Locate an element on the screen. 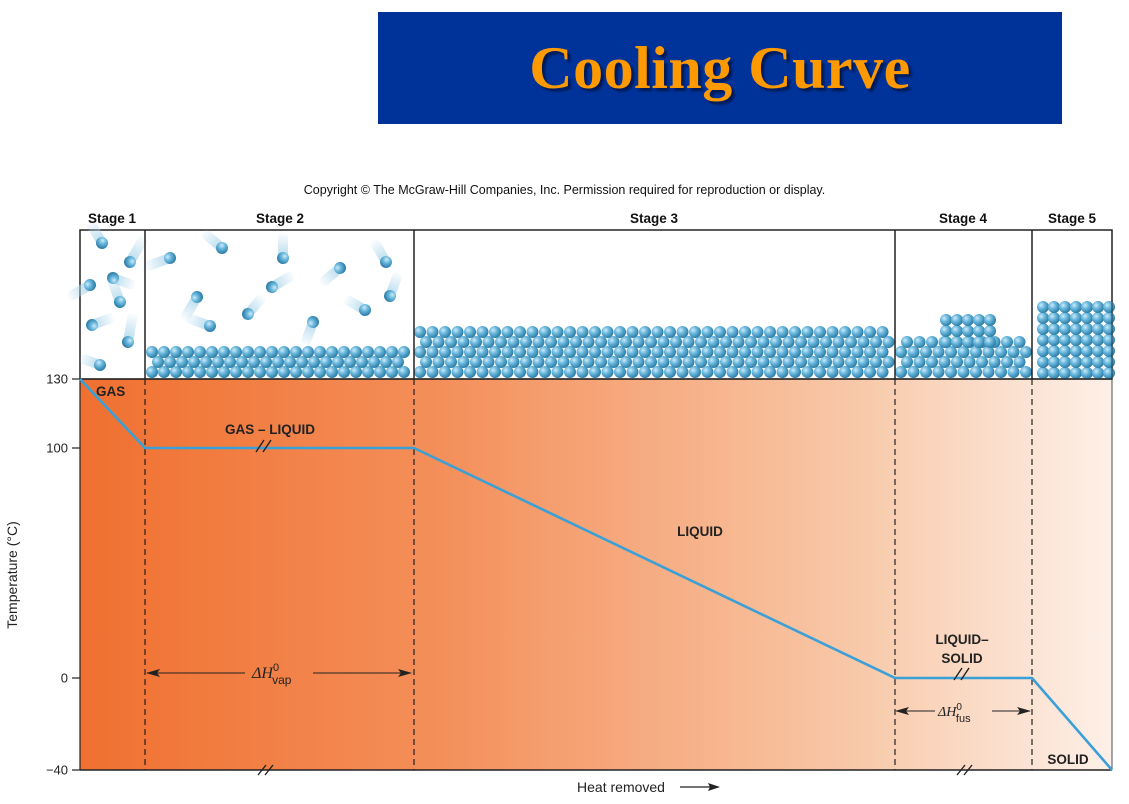 The height and width of the screenshot is (804, 1129). label-solid: SOLID is located at coordinates (1068, 759).